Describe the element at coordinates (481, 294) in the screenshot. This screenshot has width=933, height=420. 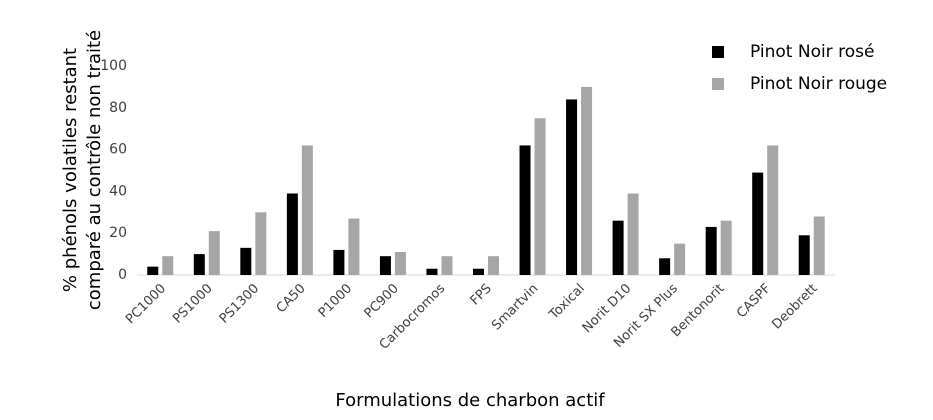
I see `x-tick-label: FPS` at that location.